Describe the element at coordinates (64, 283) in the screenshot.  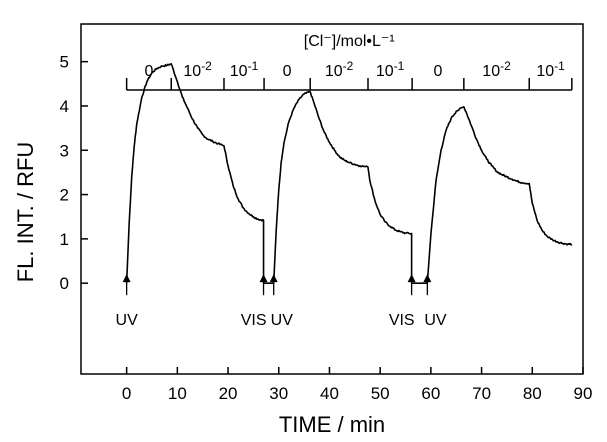
I see `y-tick-label: 0` at that location.